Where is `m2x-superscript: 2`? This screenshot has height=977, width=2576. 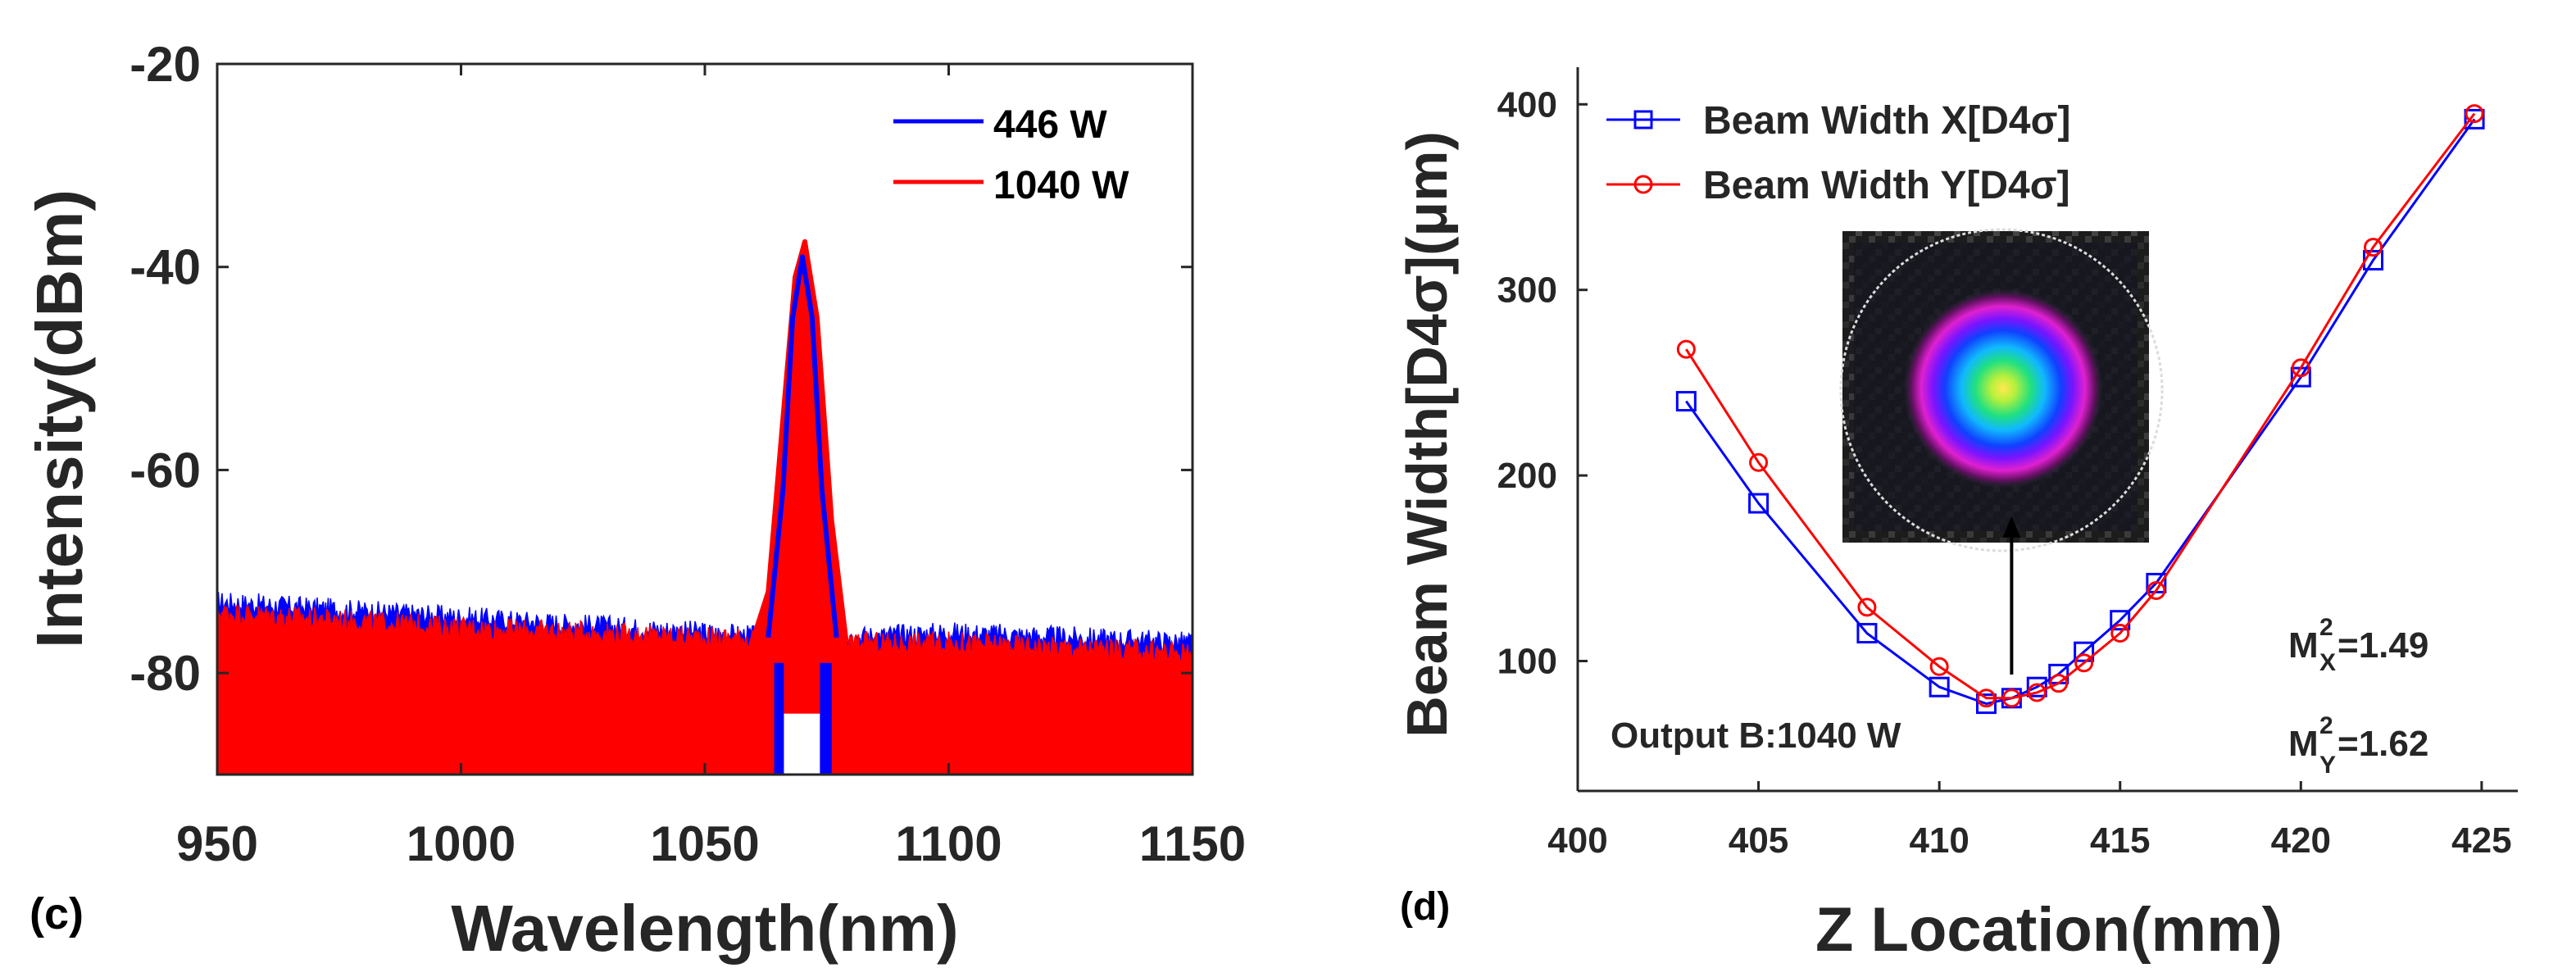
m2x-superscript: 2 is located at coordinates (2326, 628).